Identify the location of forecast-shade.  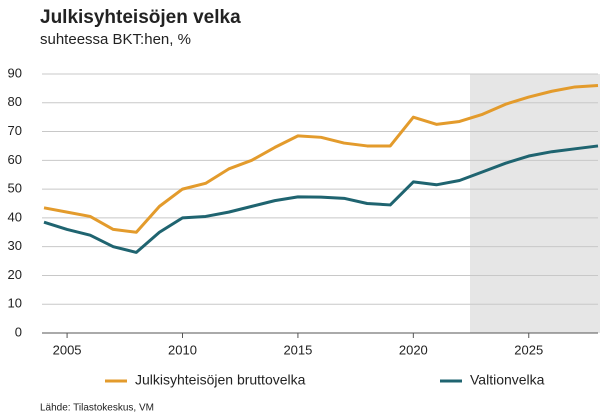
(535, 203).